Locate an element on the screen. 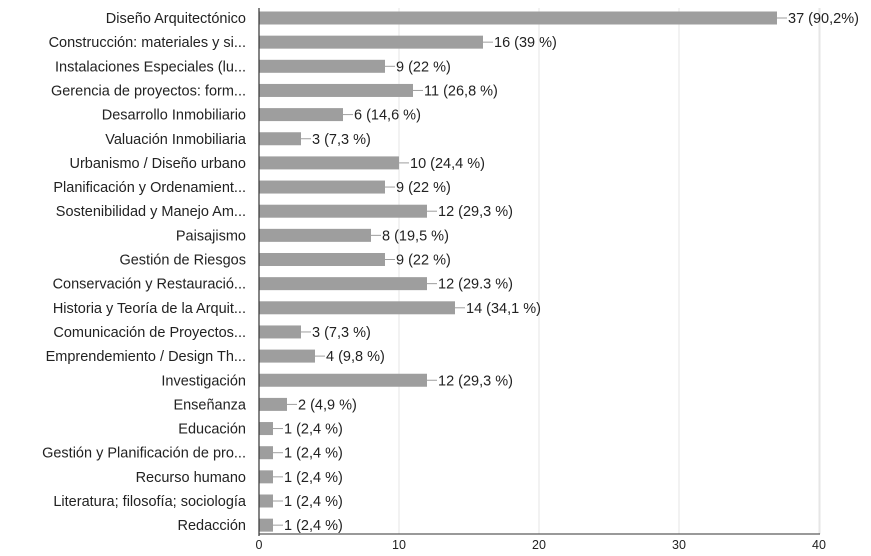  category-label: Enseñanza is located at coordinates (209, 405).